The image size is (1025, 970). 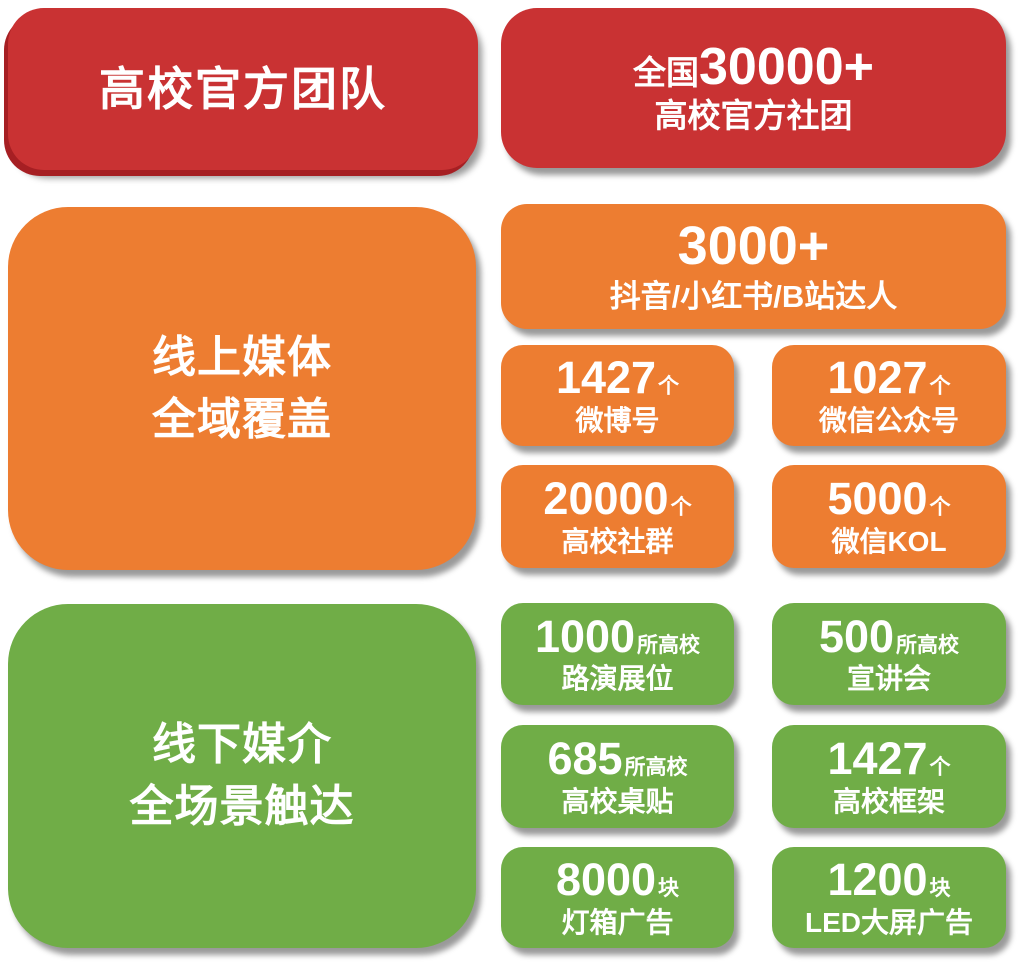 I want to click on online-media-title: 线上媒体 全域覆盖, so click(x=242, y=388).